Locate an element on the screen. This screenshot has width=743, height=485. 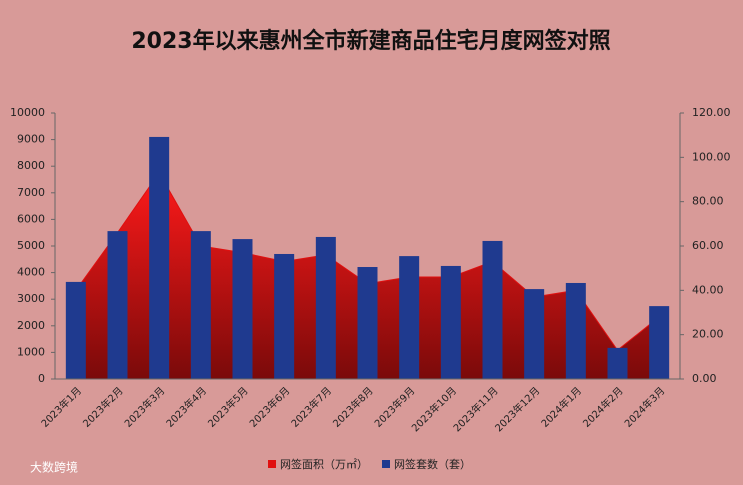
y-tick-label: 10000 is located at coordinates (27, 112).